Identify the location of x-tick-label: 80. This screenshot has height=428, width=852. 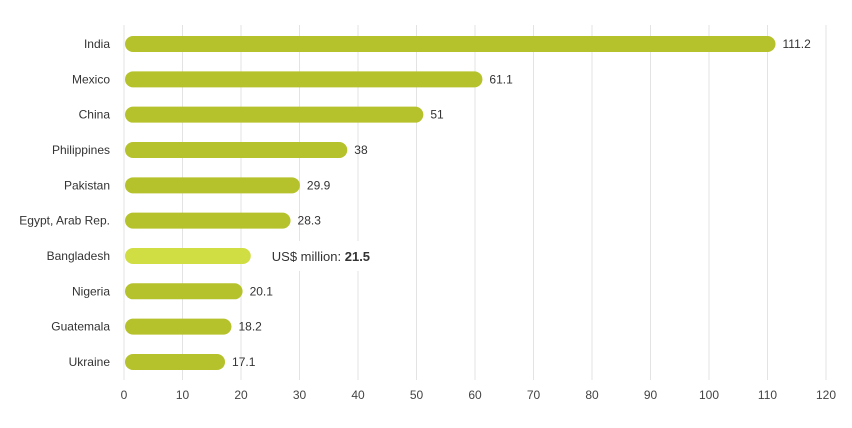
(592, 395).